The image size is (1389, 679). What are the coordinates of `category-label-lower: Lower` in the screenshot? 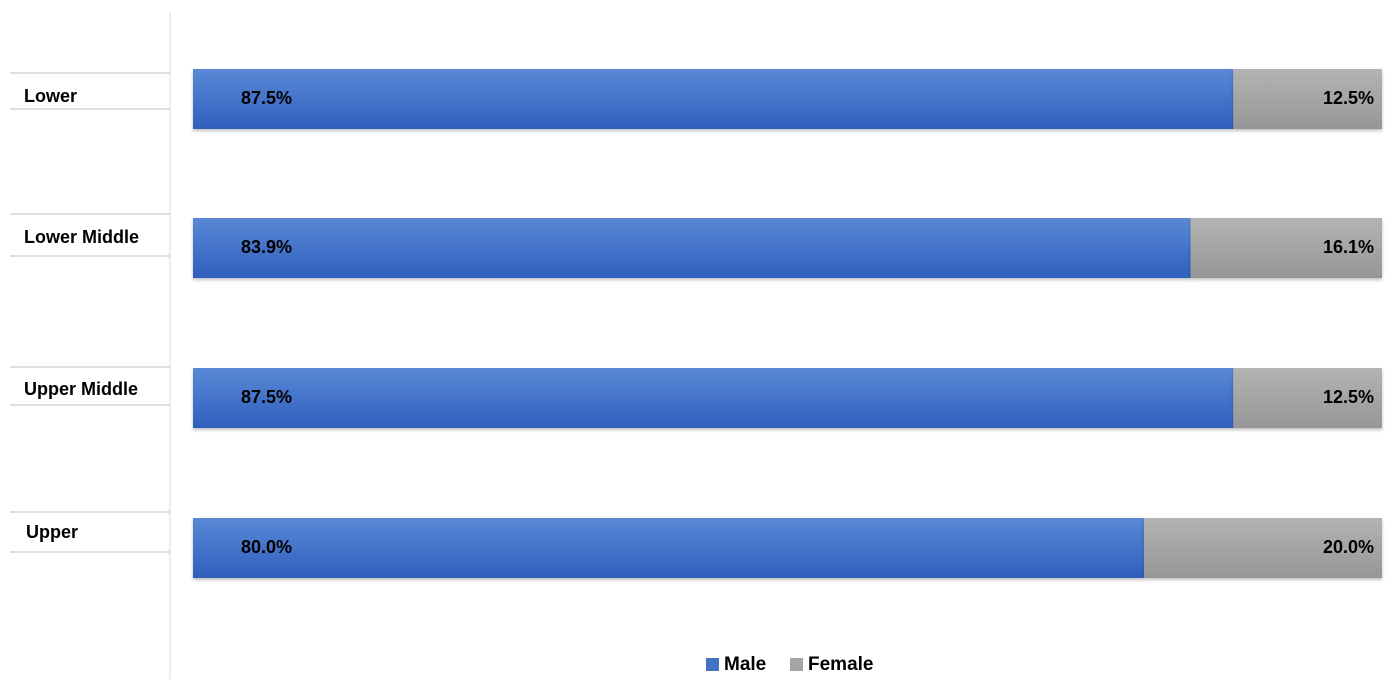 It's located at (50, 96).